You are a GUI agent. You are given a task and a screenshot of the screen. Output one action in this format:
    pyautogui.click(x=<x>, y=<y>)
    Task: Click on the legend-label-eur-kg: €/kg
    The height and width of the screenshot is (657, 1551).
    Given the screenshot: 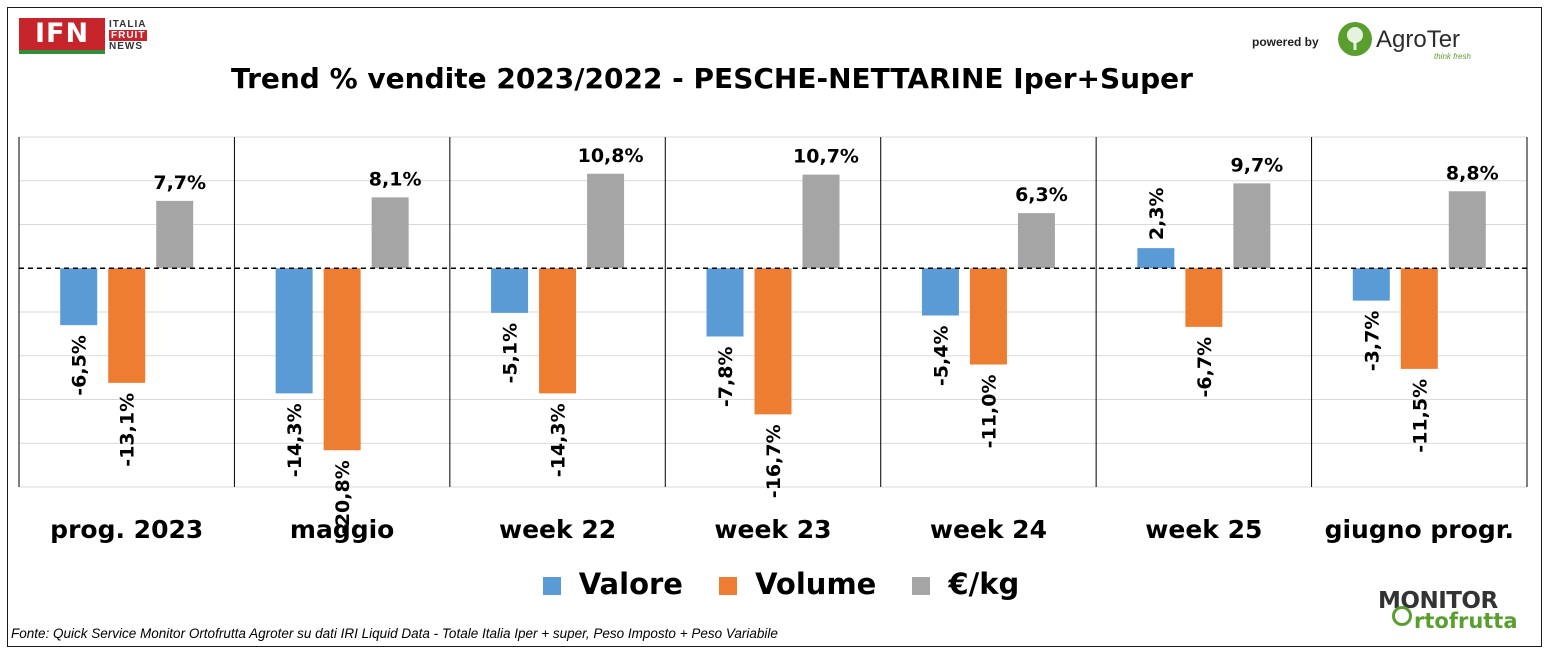 What is the action you would take?
    pyautogui.click(x=984, y=584)
    